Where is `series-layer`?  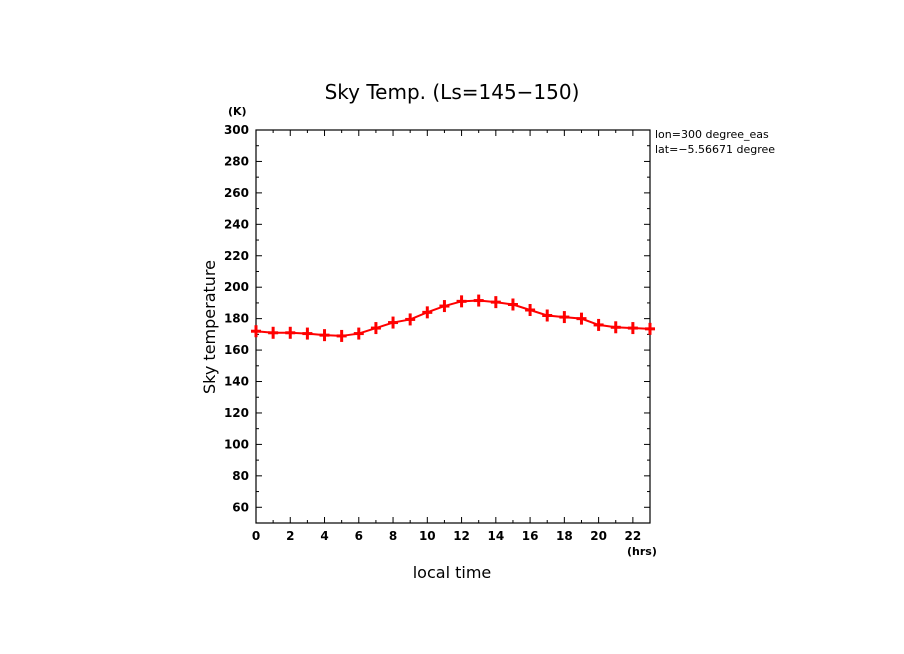 series-layer is located at coordinates (453, 318).